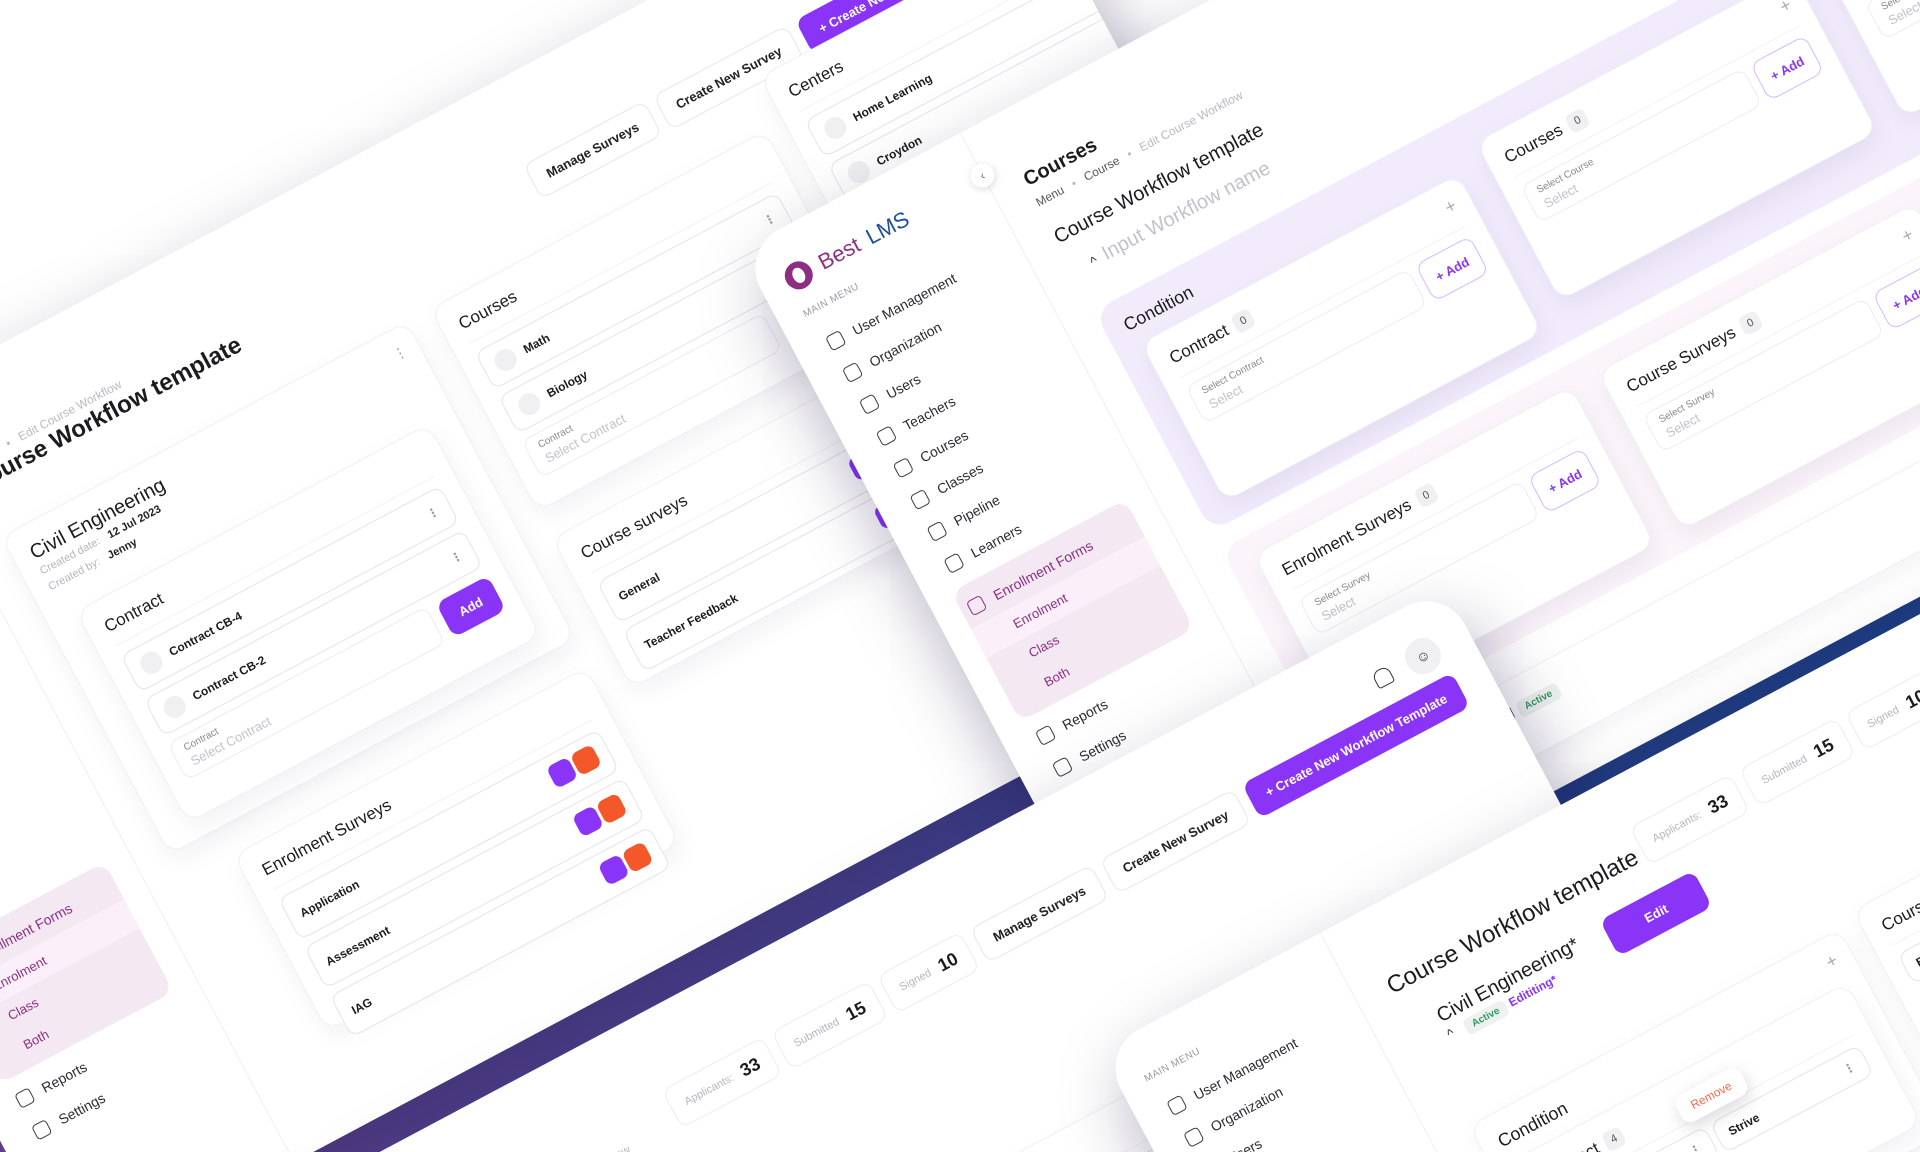  What do you see at coordinates (1892, 20) in the screenshot?
I see `centers-select: Select CentersSelect` at bounding box center [1892, 20].